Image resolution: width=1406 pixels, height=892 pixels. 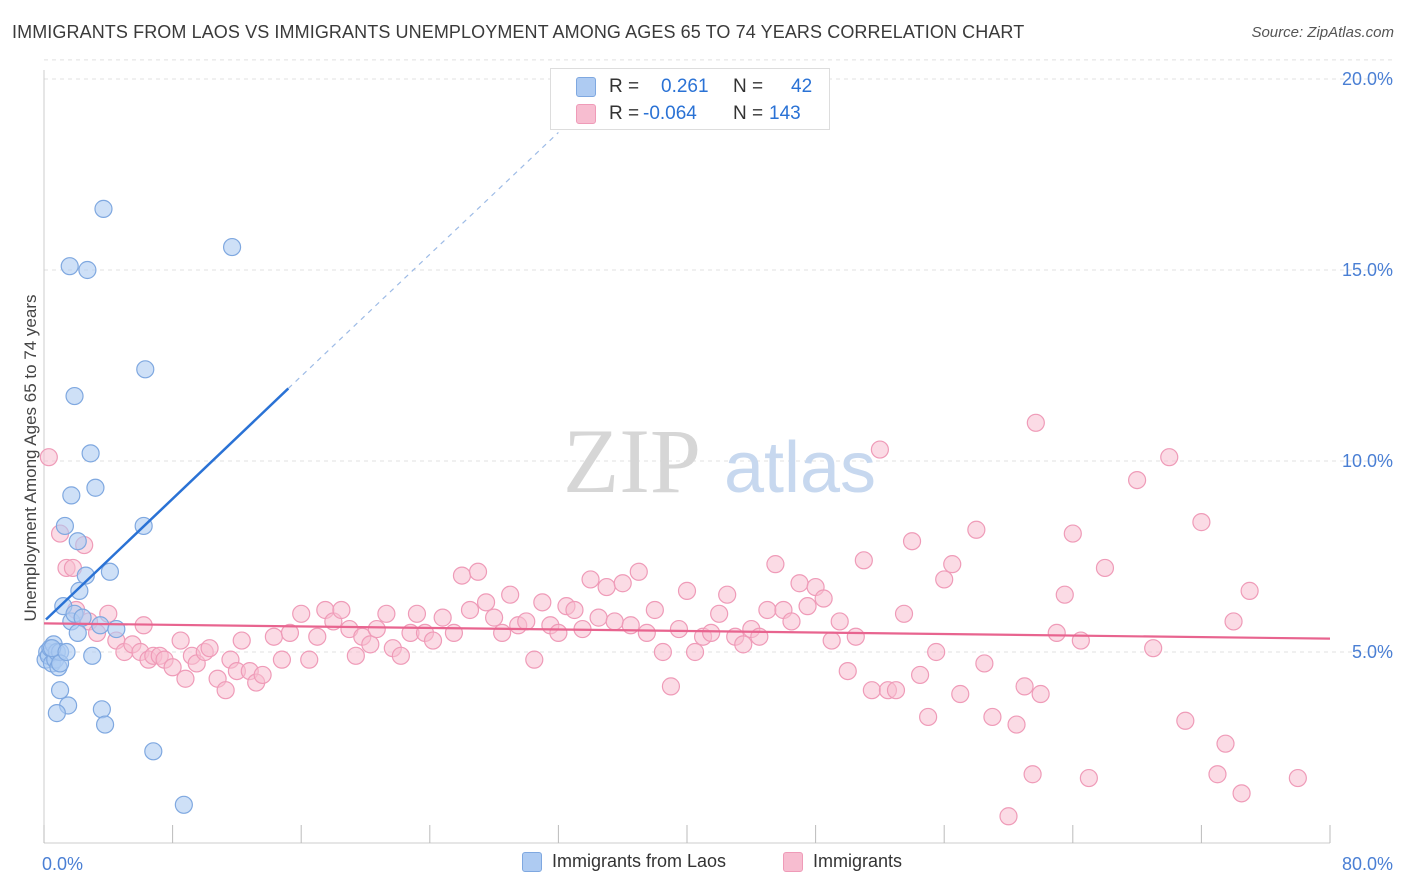 What do you see at coordinates (139, 506) in the screenshot?
I see `laos-points` at bounding box center [139, 506].